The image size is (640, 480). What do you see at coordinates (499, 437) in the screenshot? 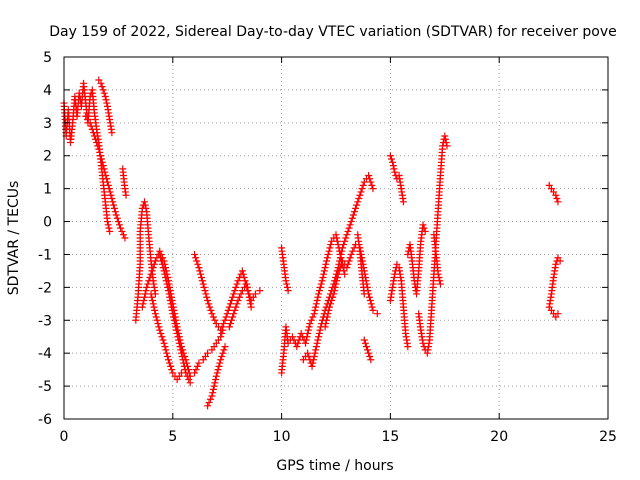
I see `x-tick-label: 20` at bounding box center [499, 437].